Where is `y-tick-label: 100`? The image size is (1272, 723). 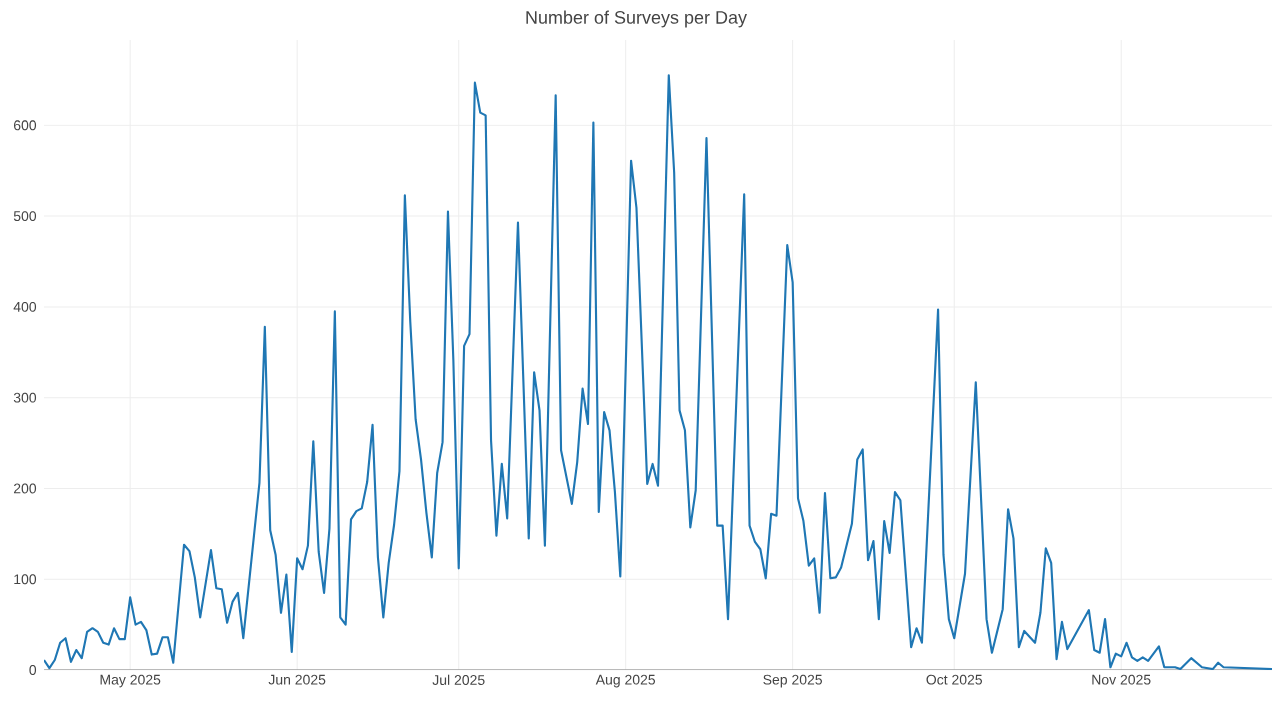 y-tick-label: 100 is located at coordinates (25, 579).